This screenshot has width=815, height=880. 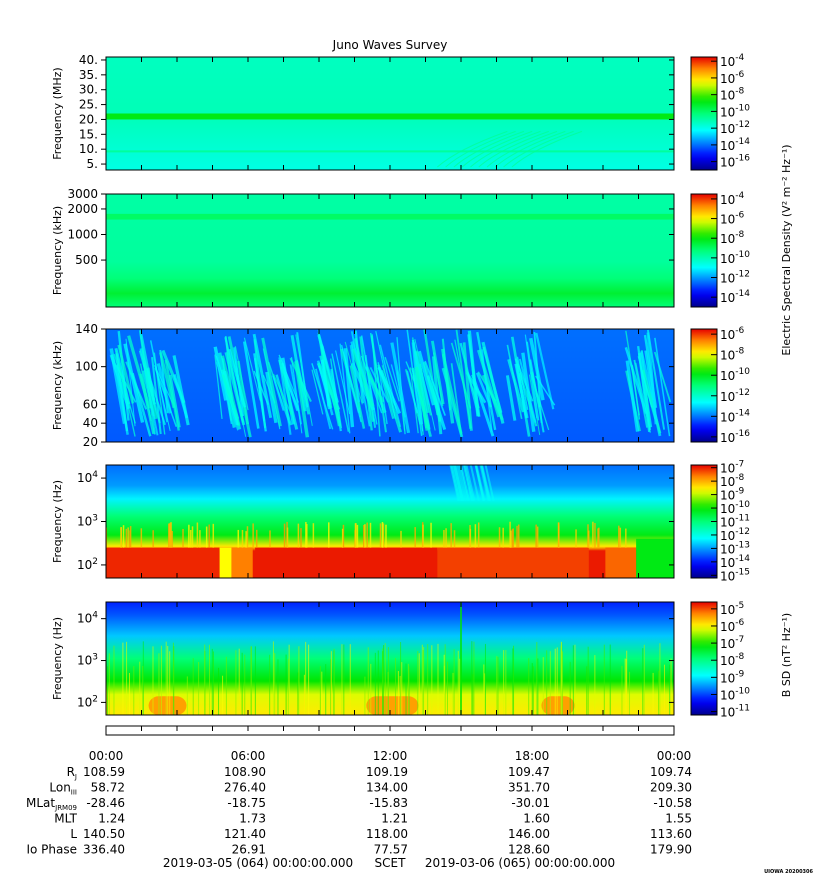 What do you see at coordinates (678, 819) in the screenshot?
I see `ephemeris-value: 1.55` at bounding box center [678, 819].